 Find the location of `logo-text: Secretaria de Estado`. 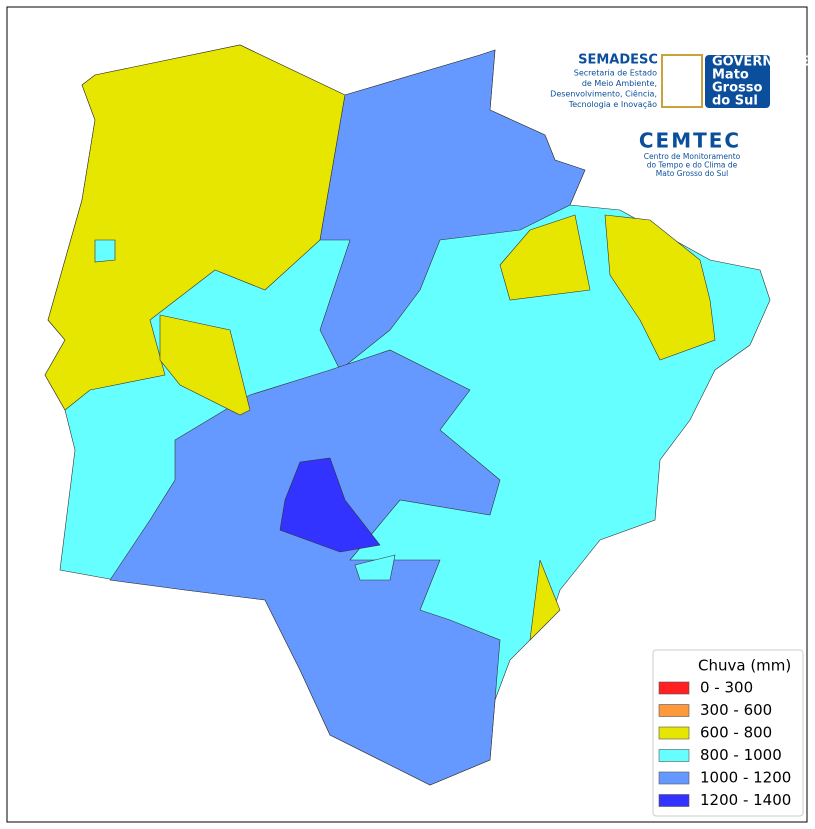

logo-text: Secretaria de Estado is located at coordinates (615, 73).